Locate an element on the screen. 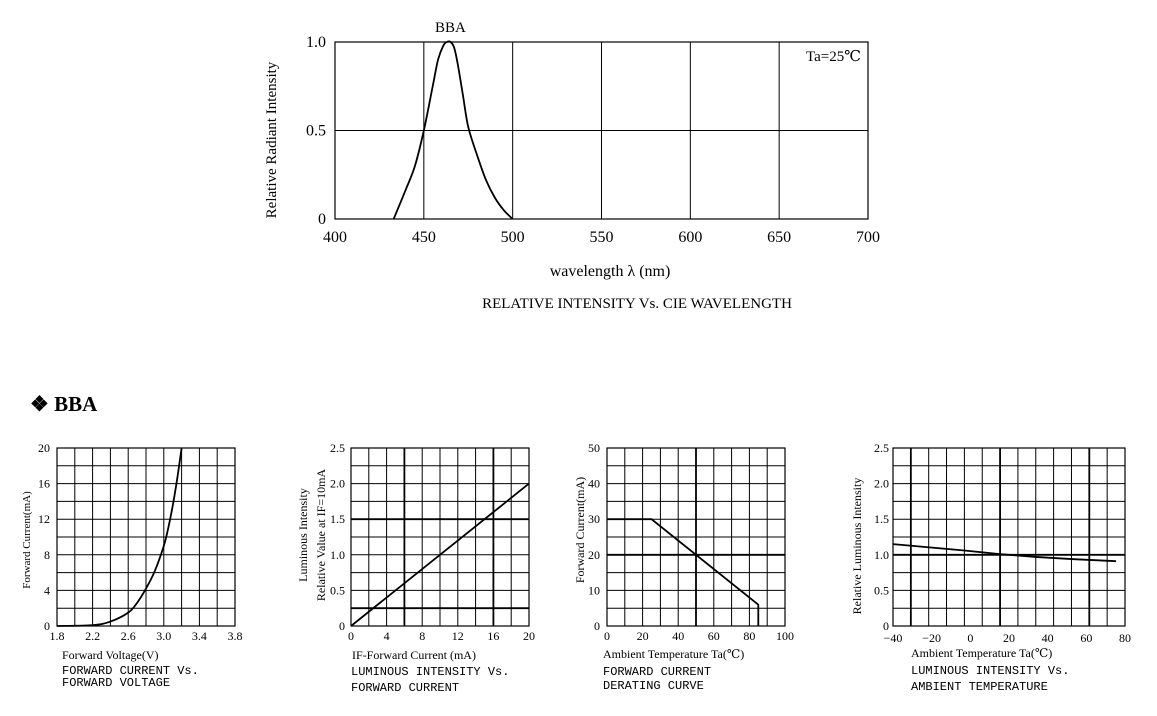 The width and height of the screenshot is (1157, 716). chart2-plot-frame is located at coordinates (146, 537).